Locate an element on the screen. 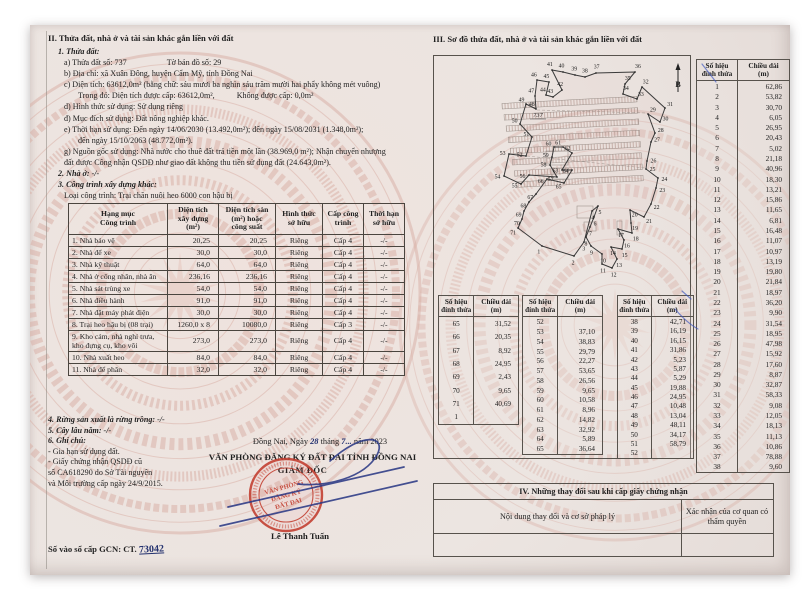  vertex-label: 9 is located at coordinates (591, 253).